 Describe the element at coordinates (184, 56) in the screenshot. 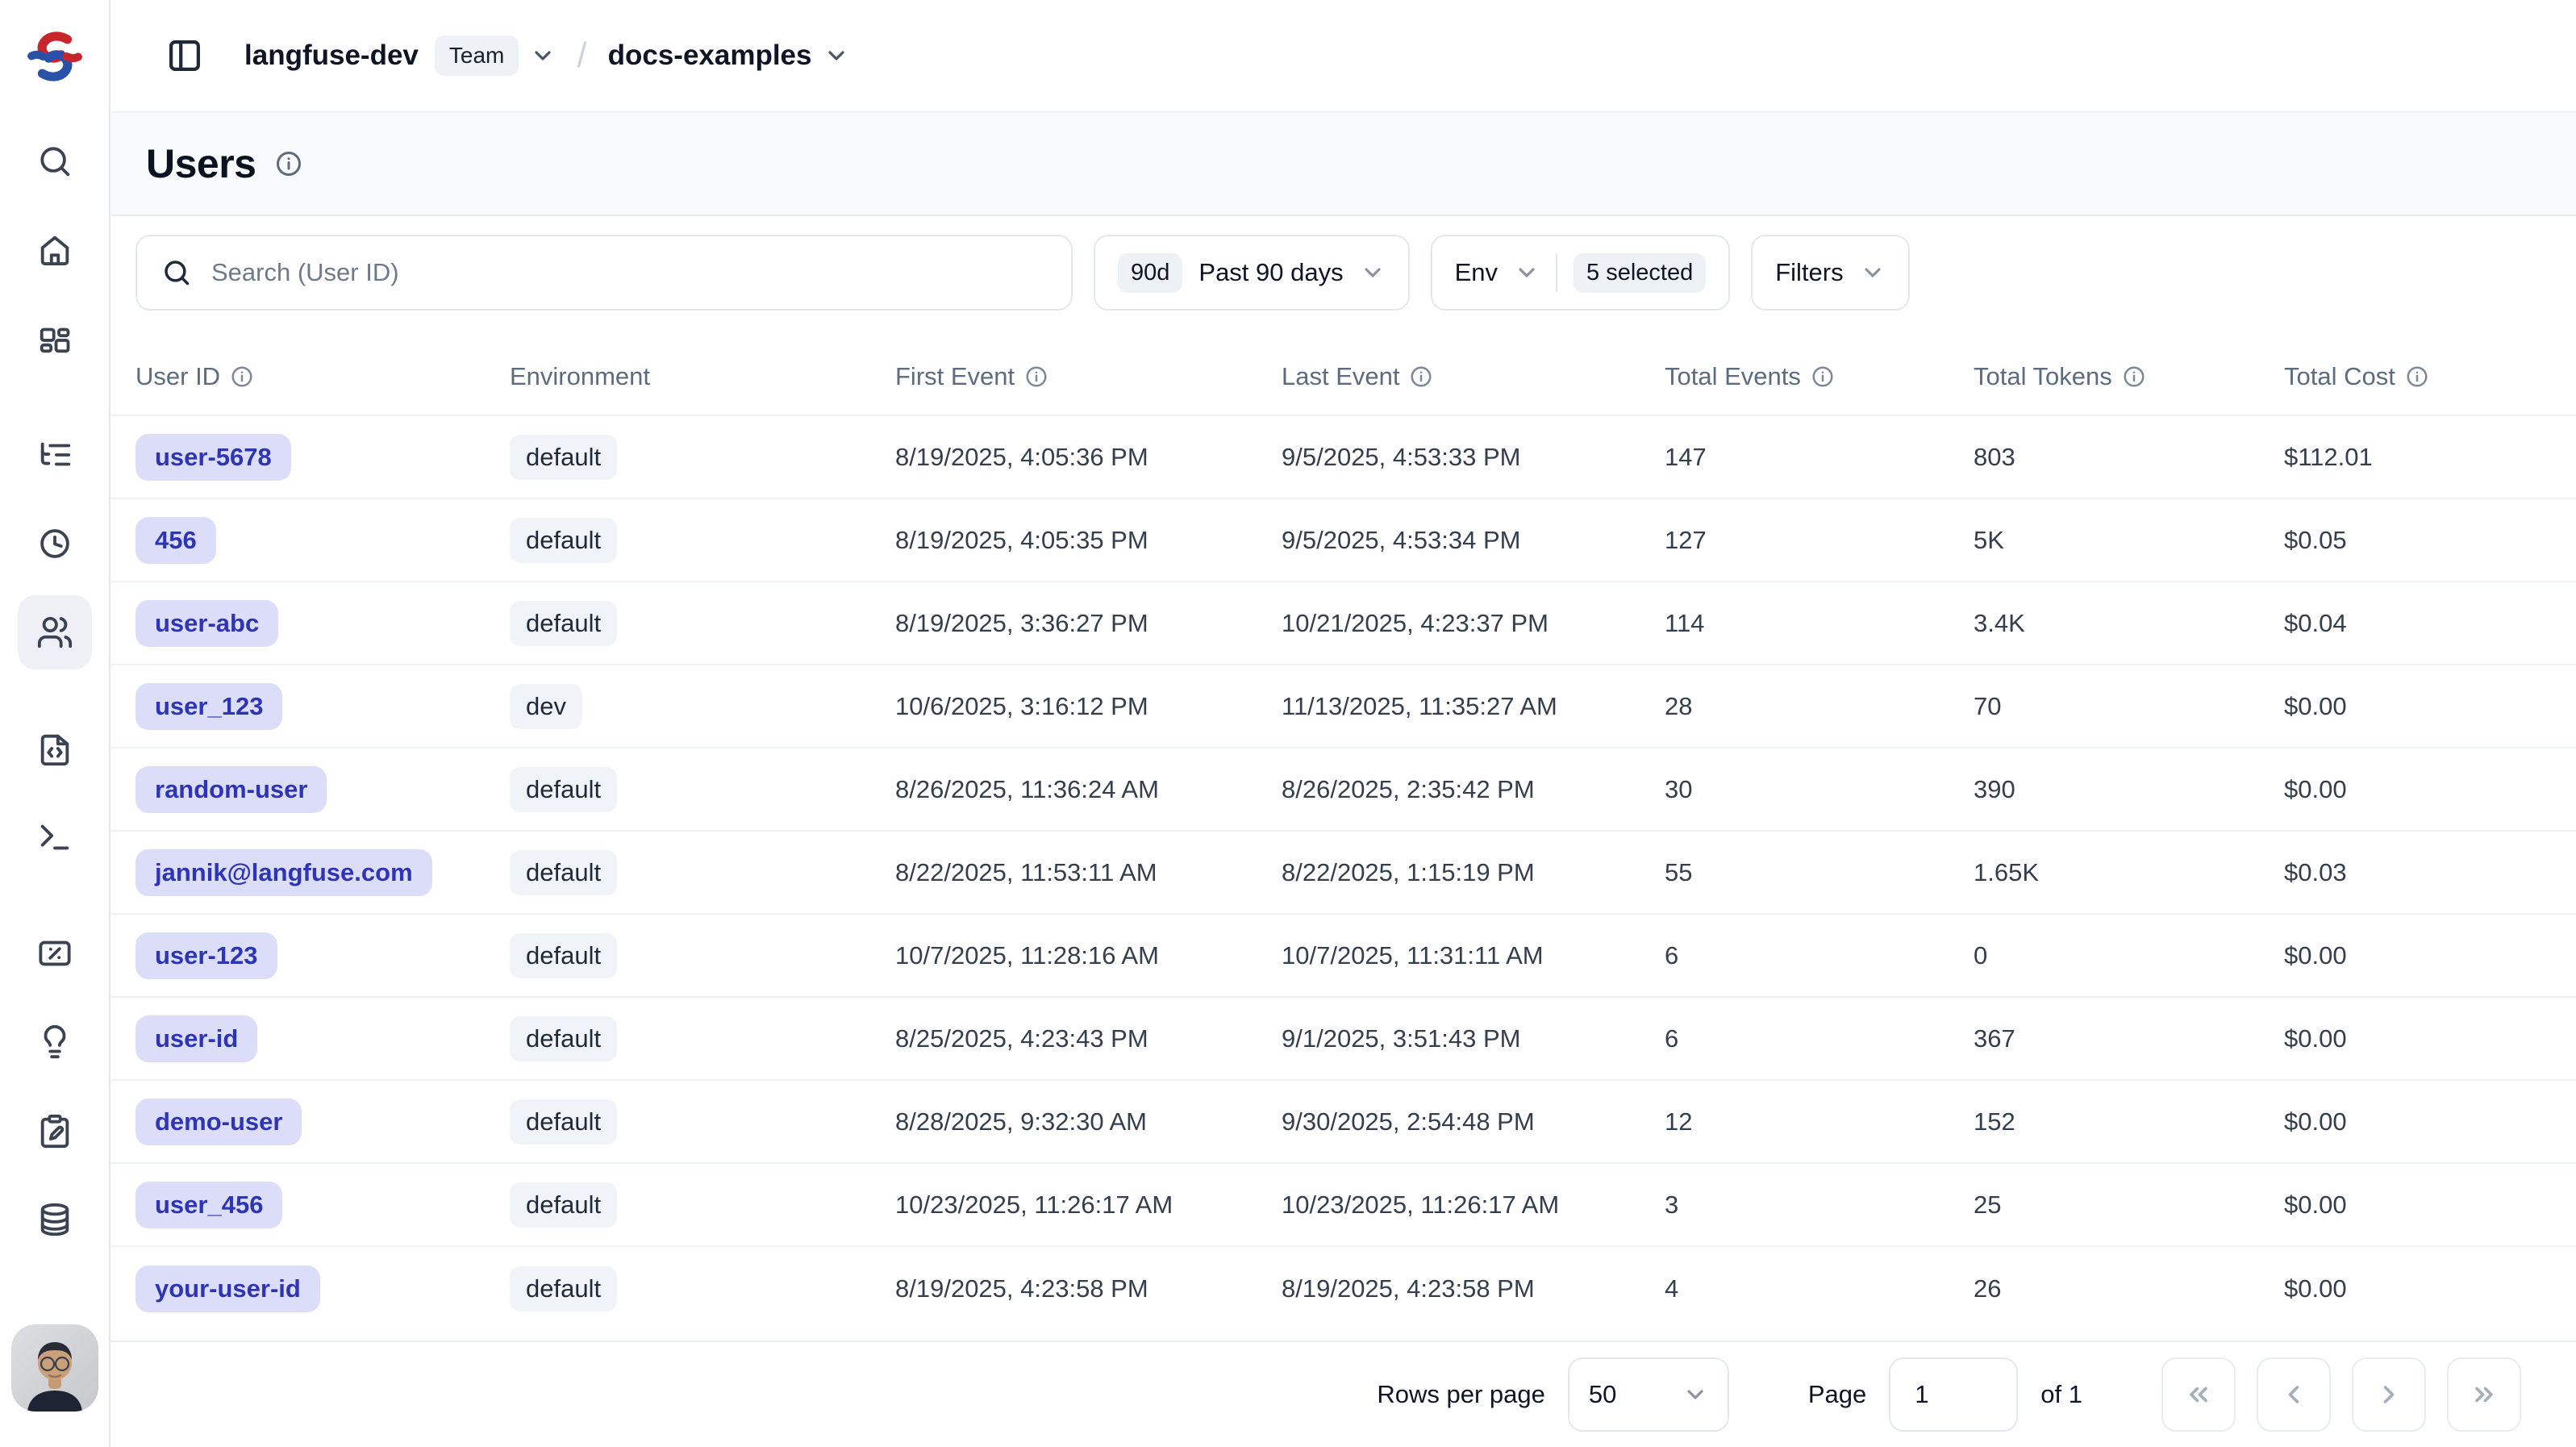

I see `sidebar-toggle-button` at that location.